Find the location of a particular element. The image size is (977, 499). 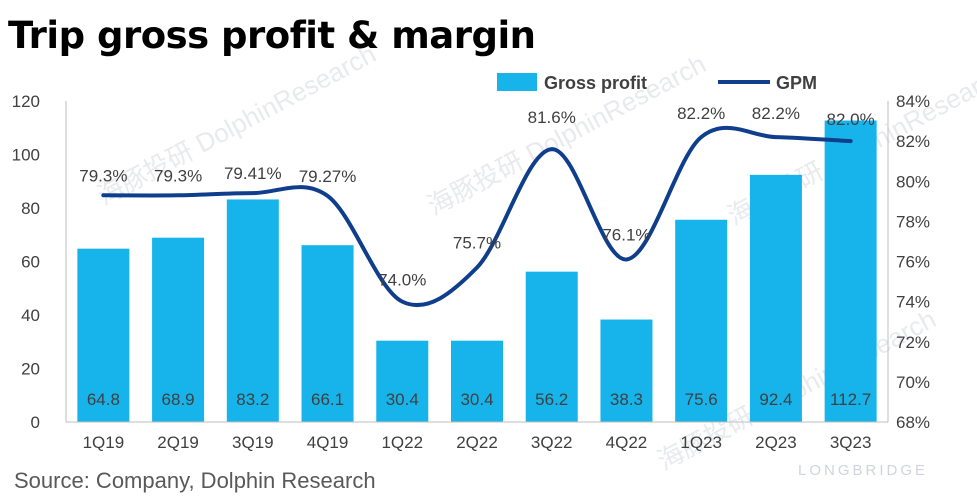

bar-value-label: 38.3 is located at coordinates (626, 399).